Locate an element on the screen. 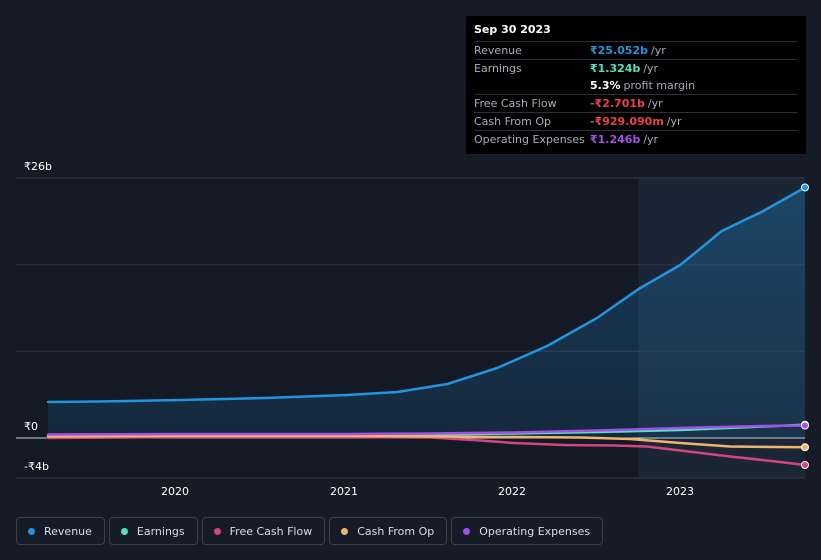 Image resolution: width=821 pixels, height=560 pixels. legend-item-revenue: Revenue is located at coordinates (60, 531).